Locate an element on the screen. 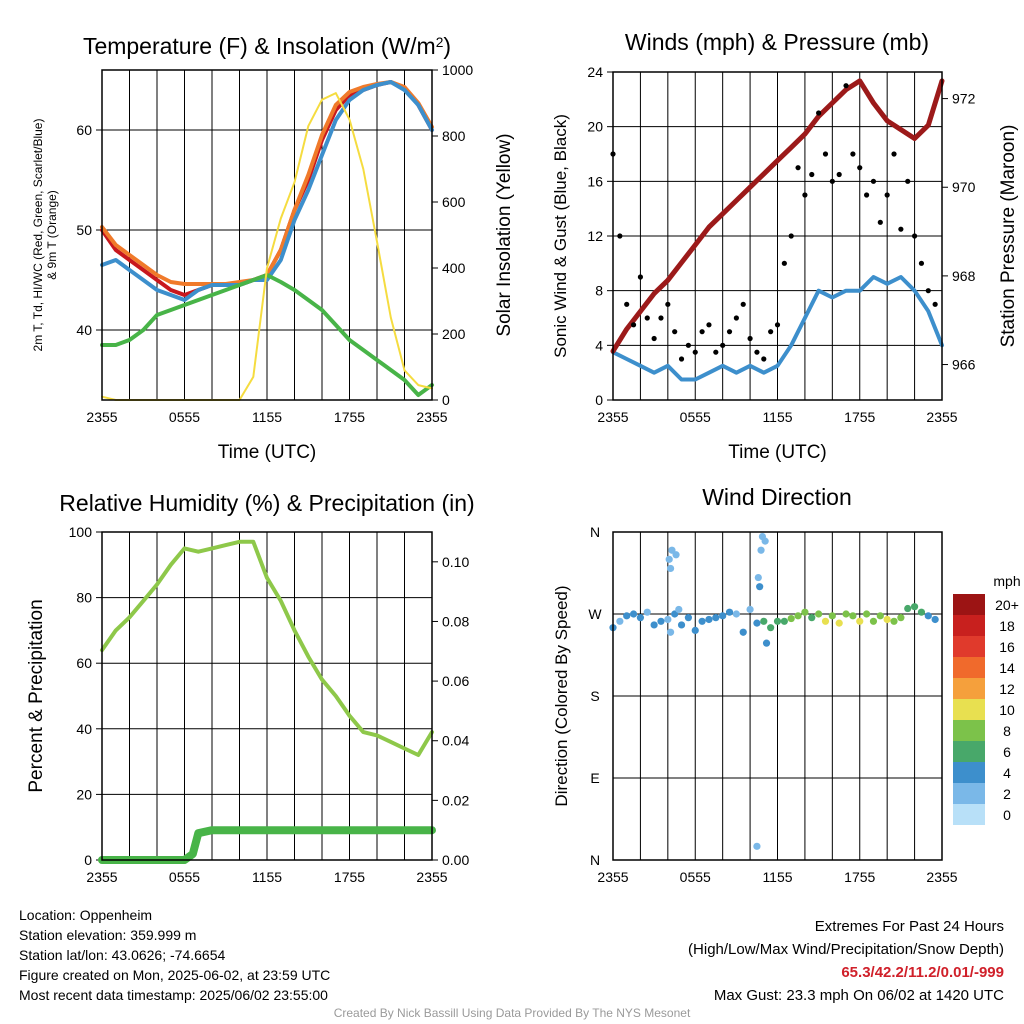  y-tick-label: 100 is located at coordinates (81, 532).